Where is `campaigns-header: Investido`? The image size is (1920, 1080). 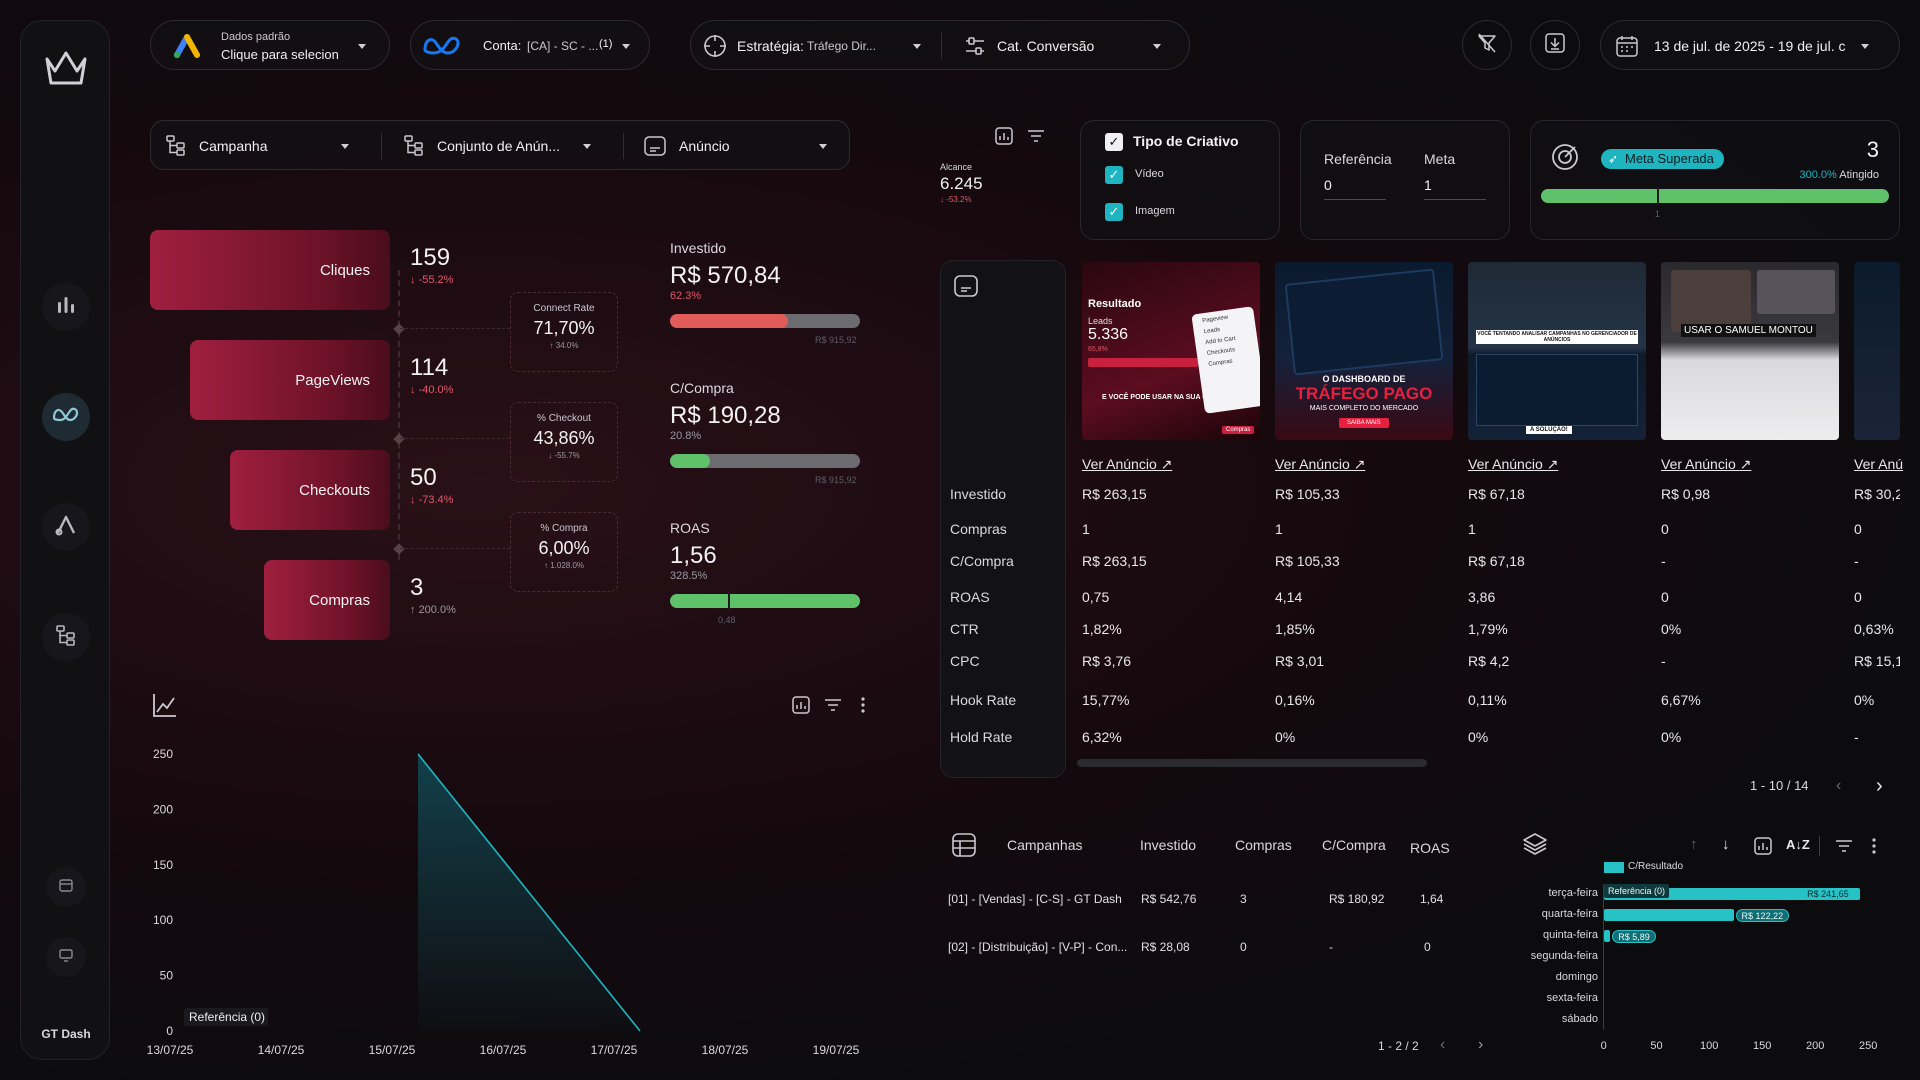
campaigns-header: Investido is located at coordinates (1168, 845).